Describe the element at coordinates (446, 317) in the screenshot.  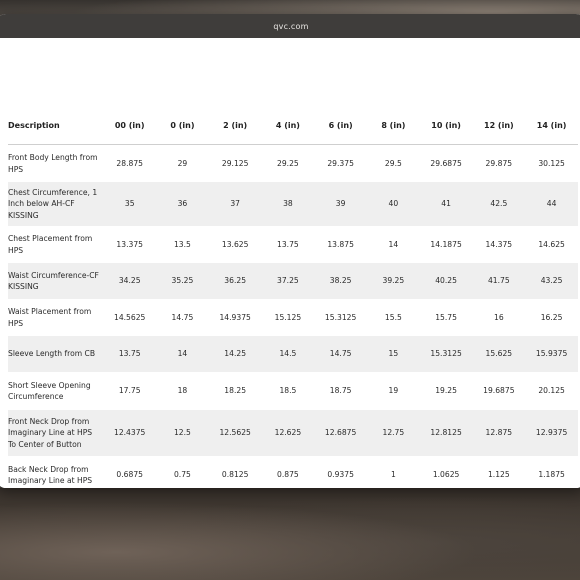
I see `table-cell: 15.75` at that location.